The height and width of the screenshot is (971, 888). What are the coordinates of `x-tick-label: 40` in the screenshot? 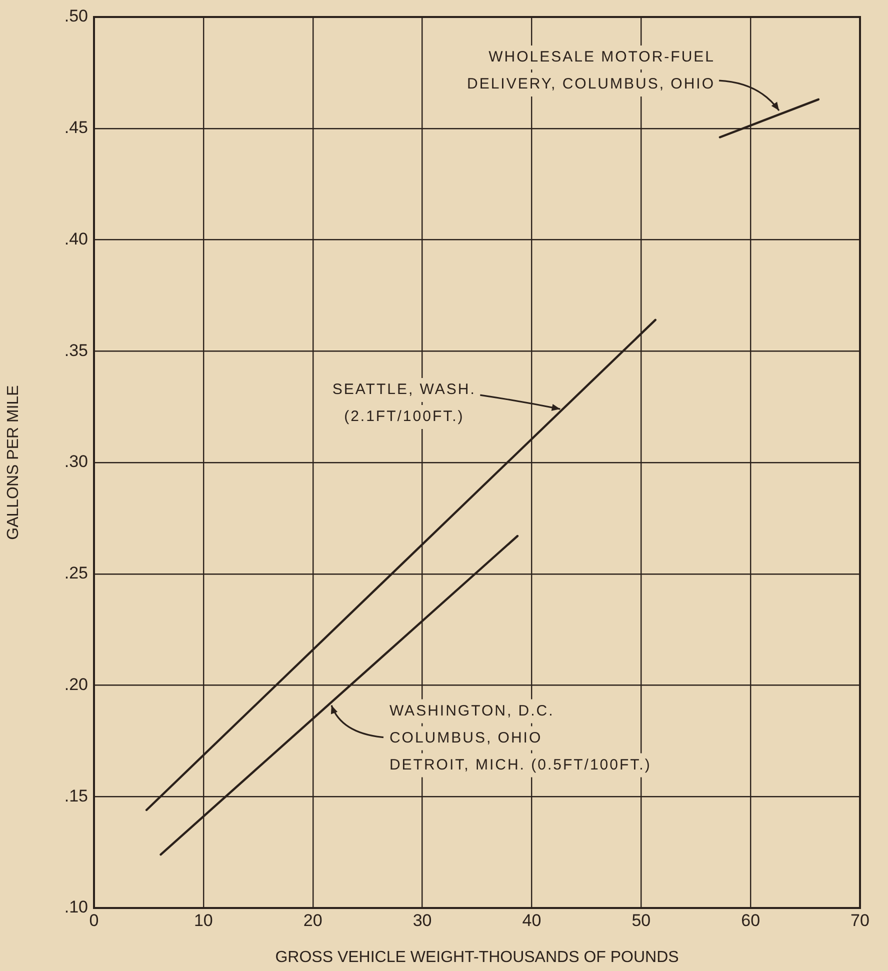 It's located at (532, 920).